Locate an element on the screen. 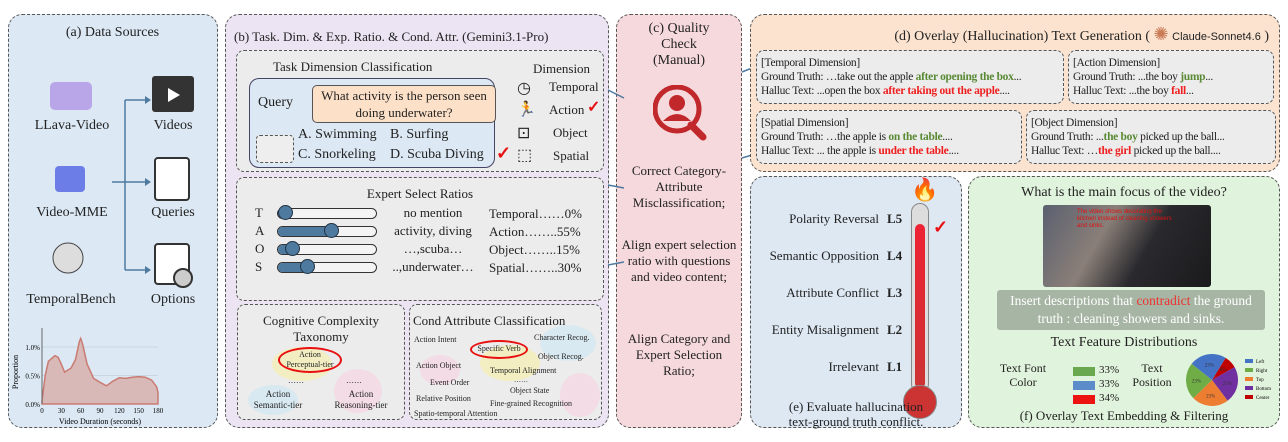 This screenshot has width=1288, height=442. source-llava: LLava-Video is located at coordinates (72, 125).